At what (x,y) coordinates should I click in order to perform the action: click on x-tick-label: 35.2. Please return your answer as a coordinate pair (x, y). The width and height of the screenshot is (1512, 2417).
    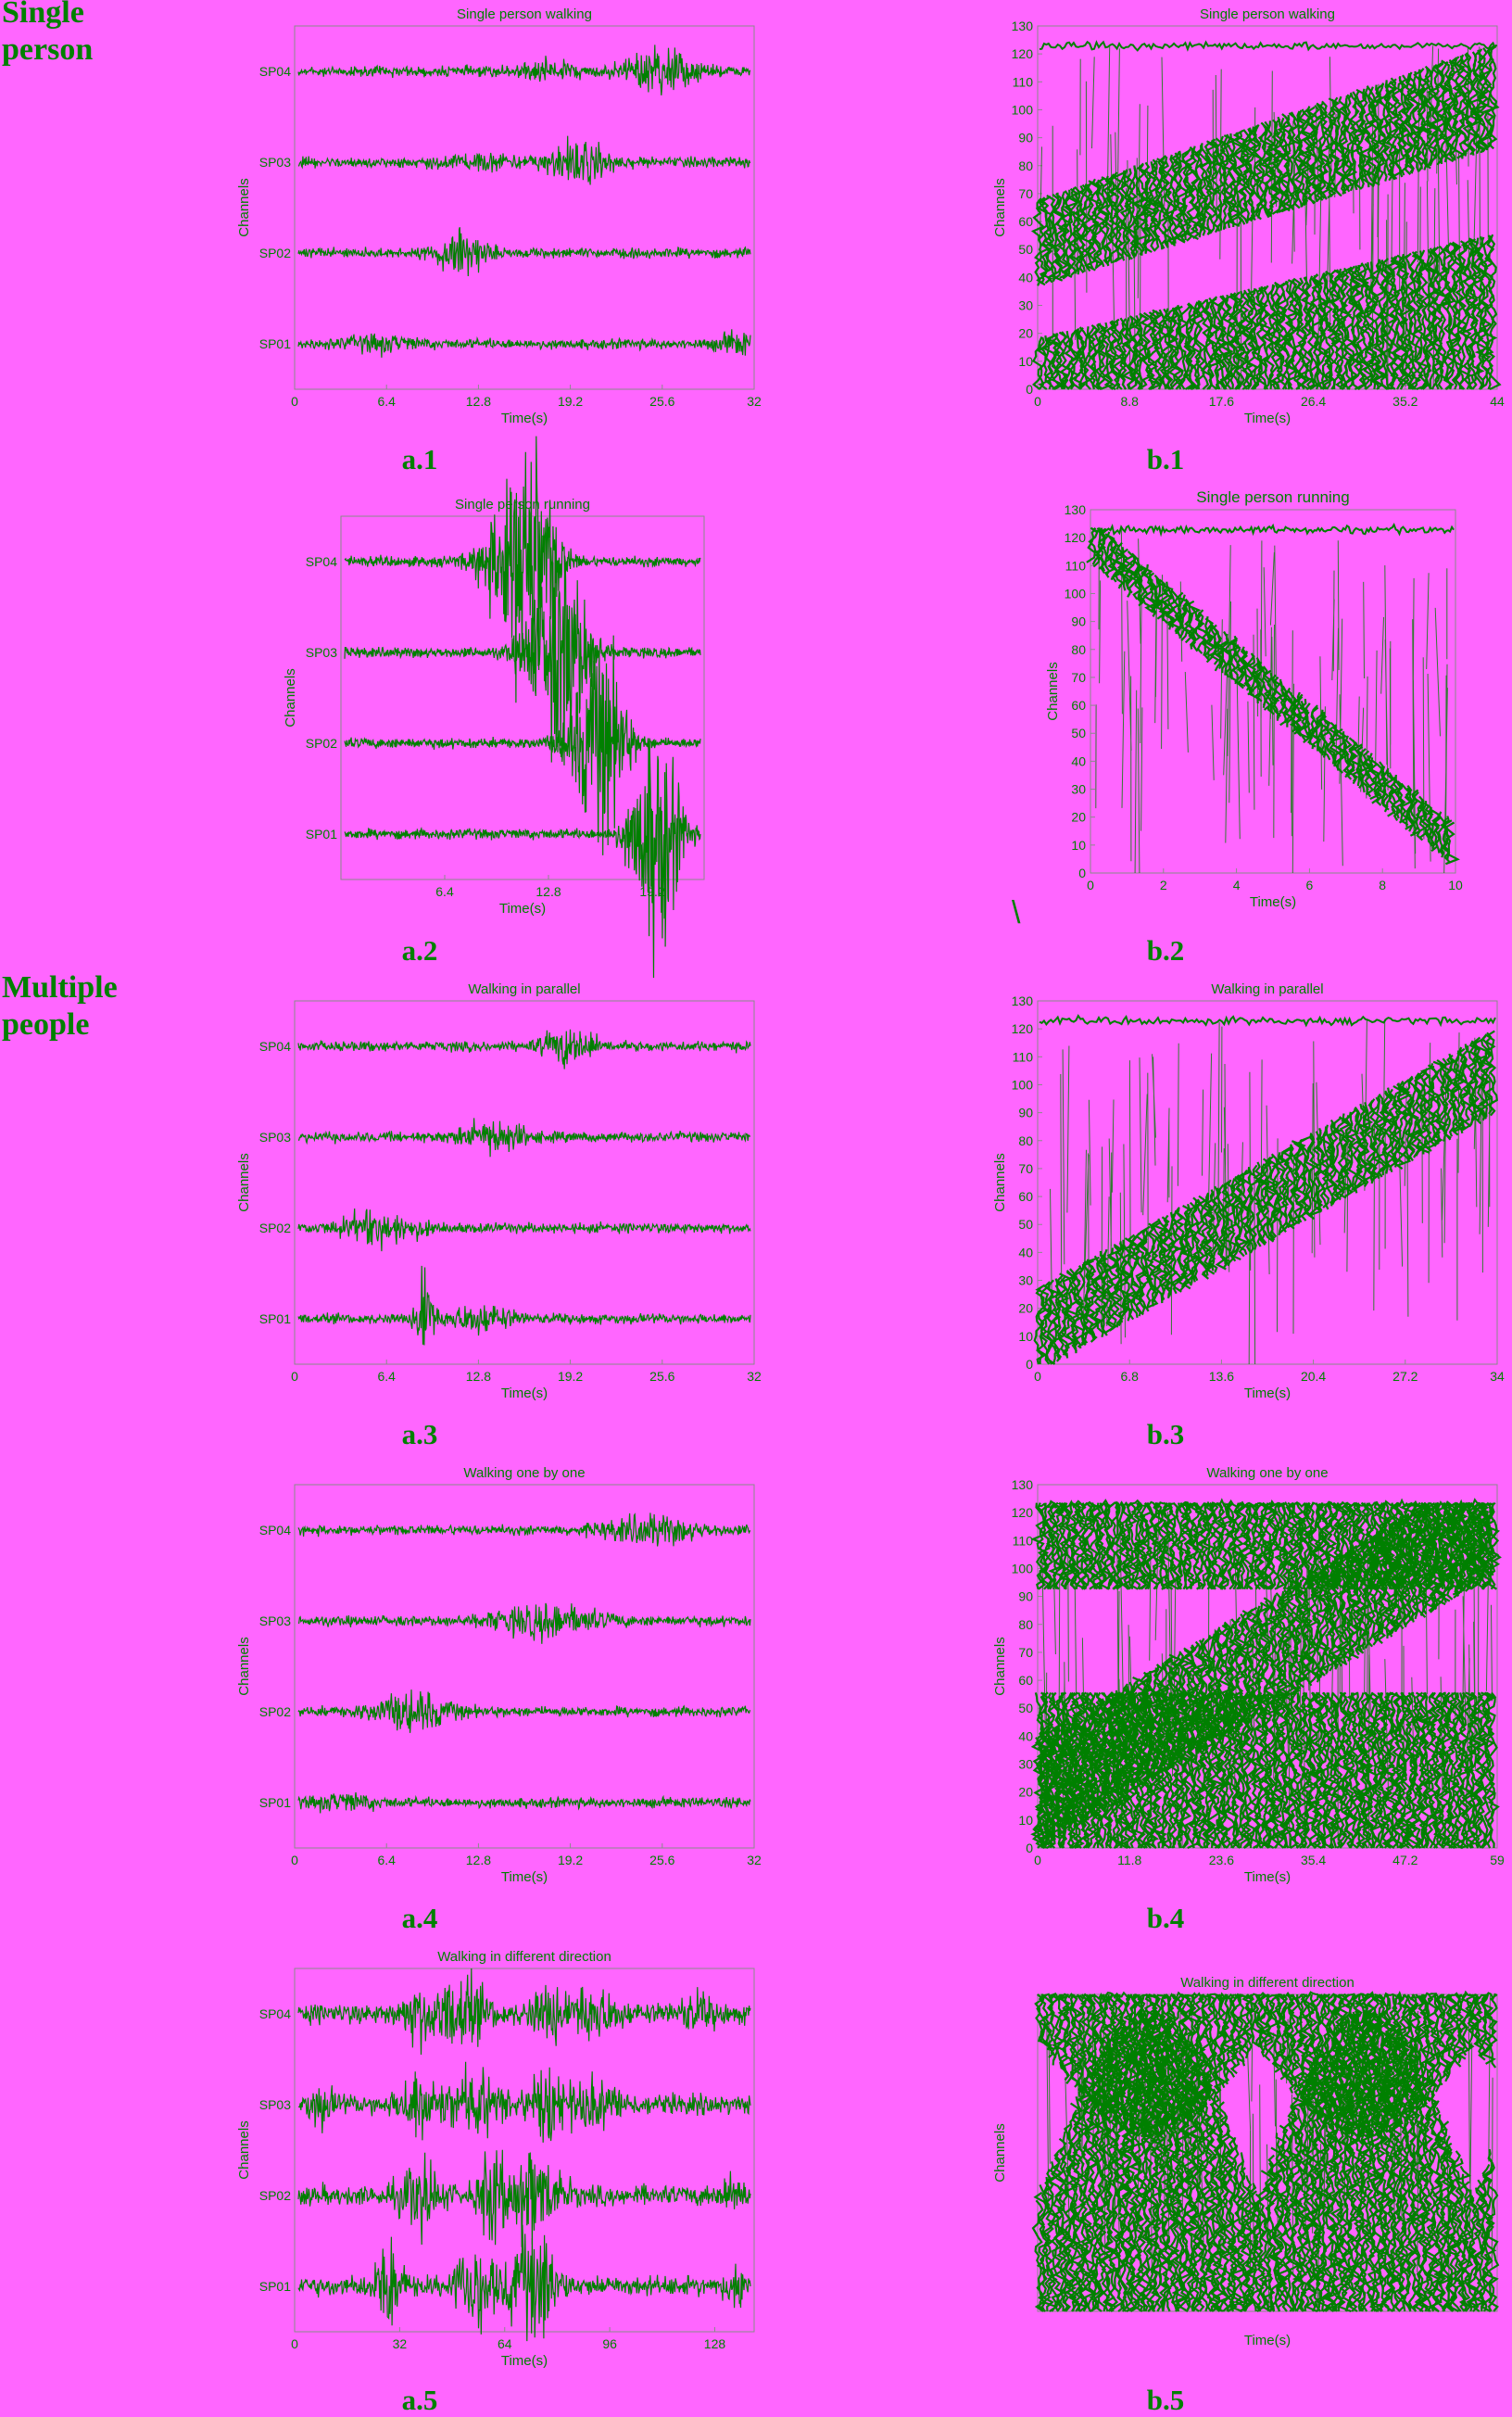
    Looking at the image, I should click on (1405, 401).